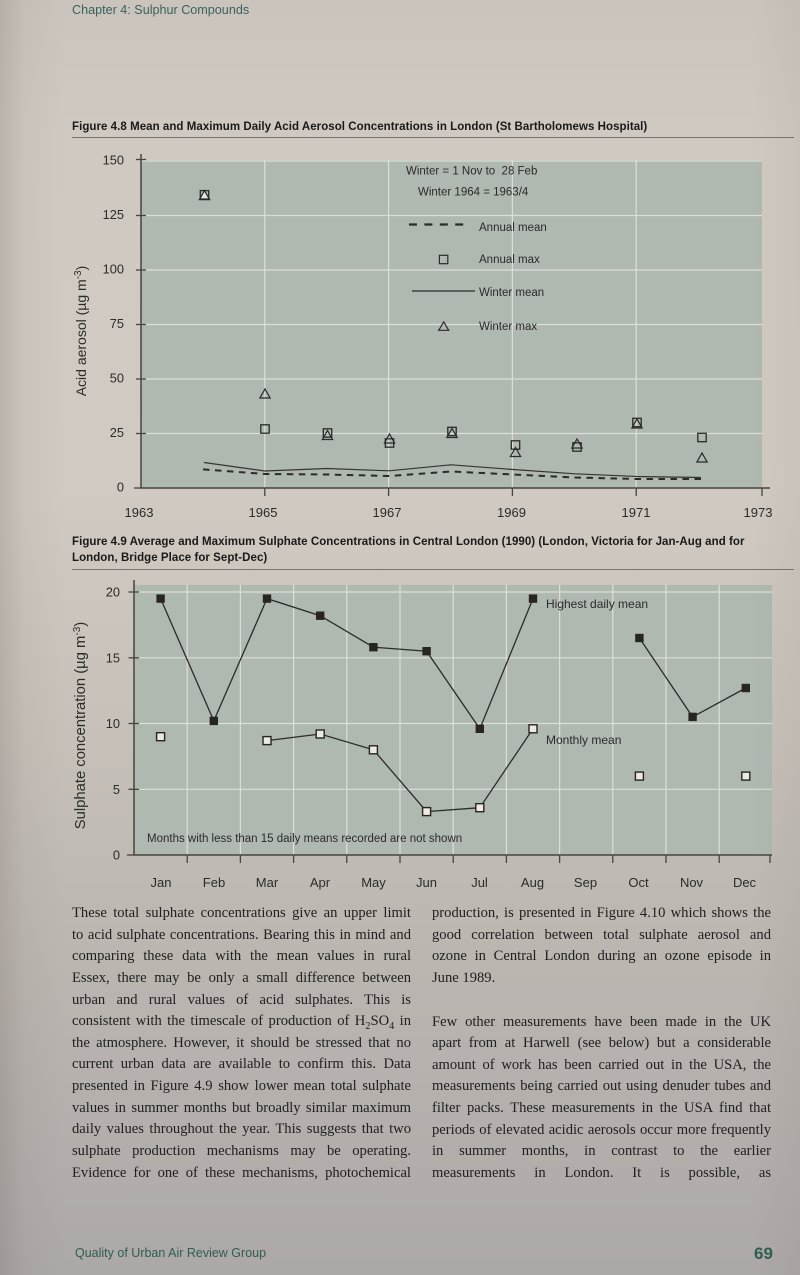 Image resolution: width=800 pixels, height=1275 pixels. What do you see at coordinates (758, 512) in the screenshot?
I see `svg-text: 1973` at bounding box center [758, 512].